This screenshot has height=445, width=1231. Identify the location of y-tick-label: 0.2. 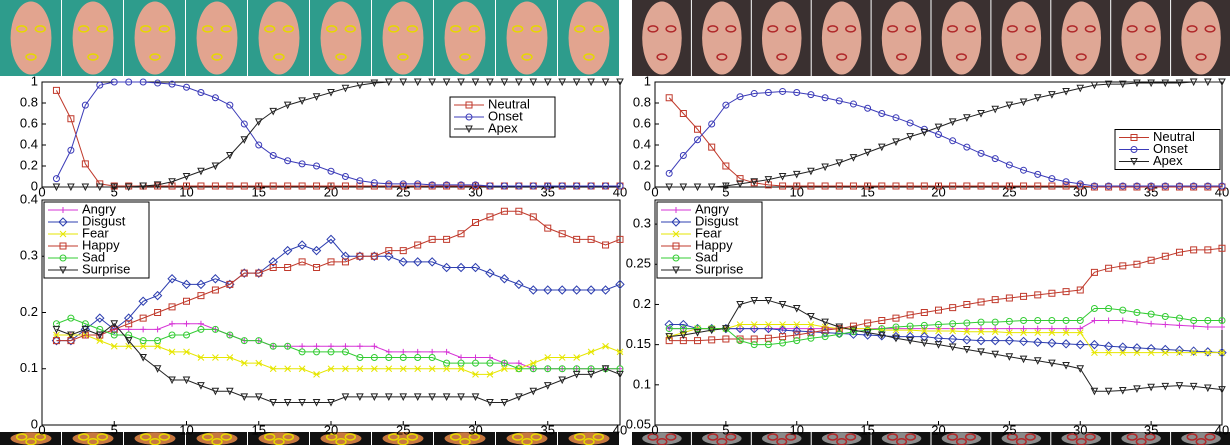
(29, 164).